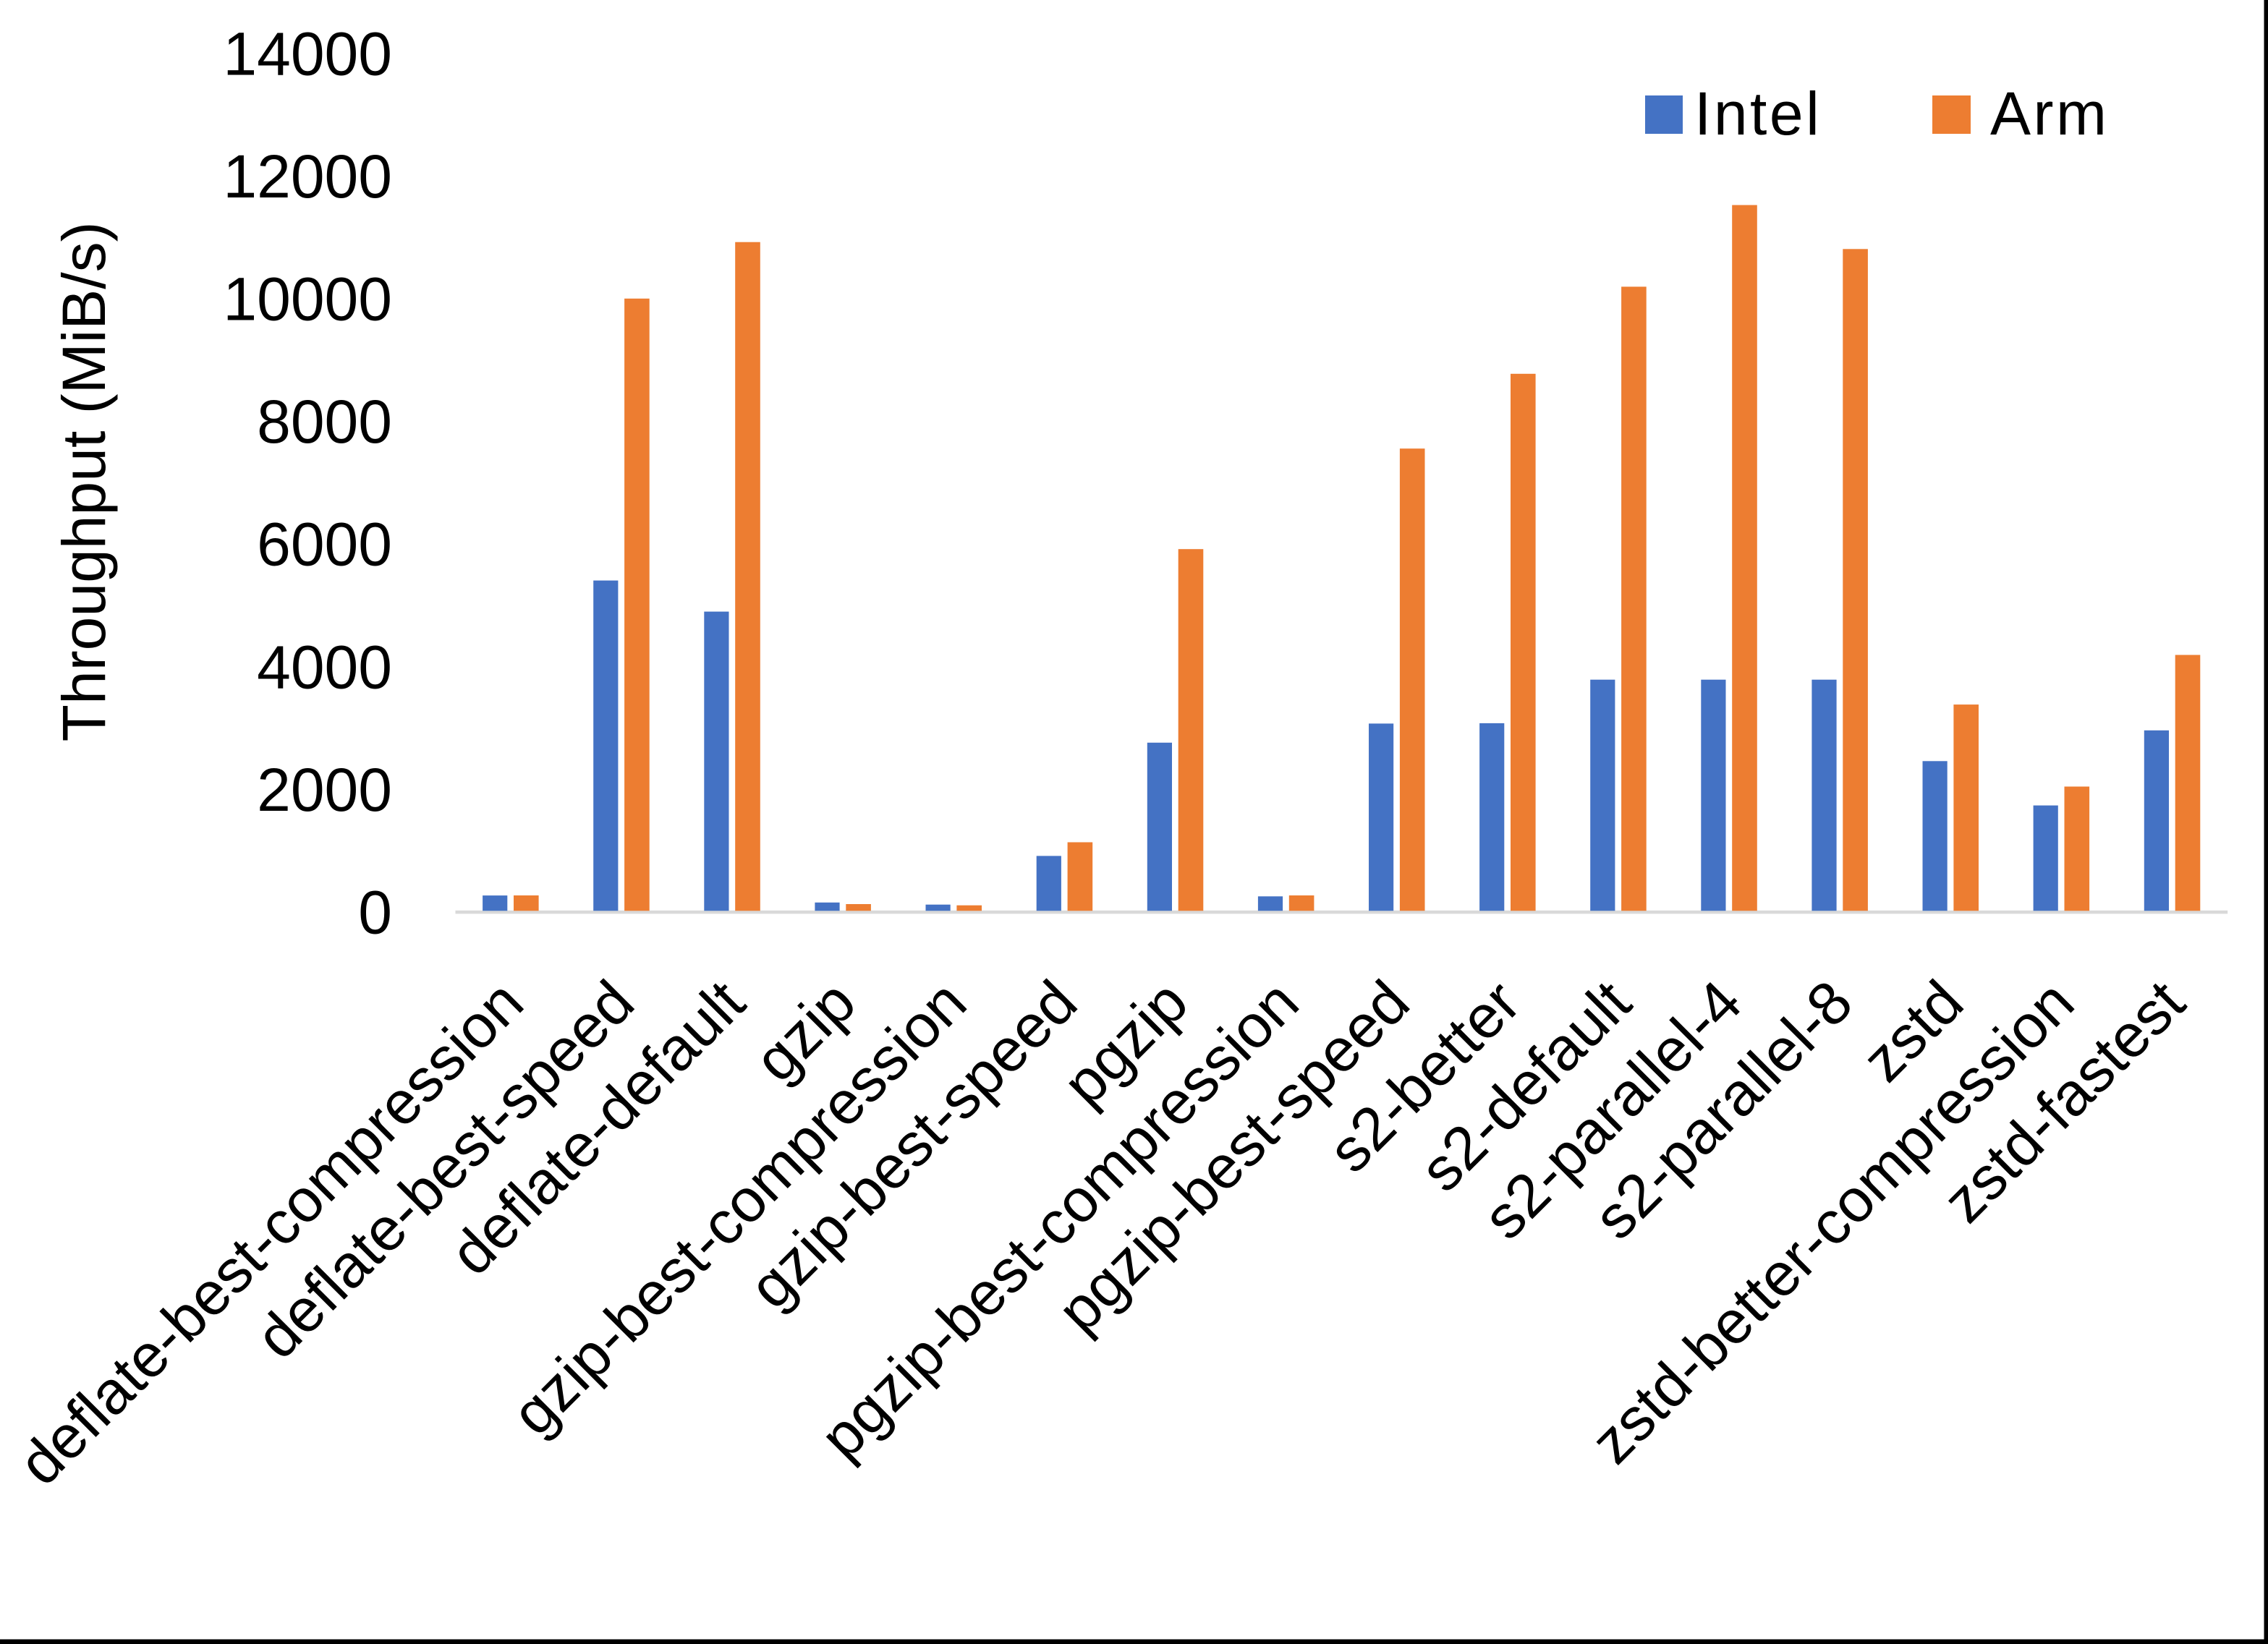 Image resolution: width=2268 pixels, height=1644 pixels. Describe the element at coordinates (324, 790) in the screenshot. I see `svg-text: 2000` at that location.